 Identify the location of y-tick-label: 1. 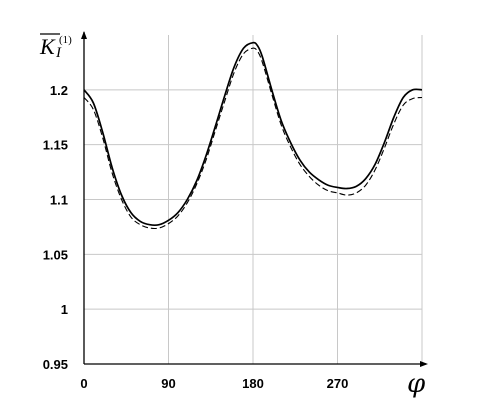
(64, 309).